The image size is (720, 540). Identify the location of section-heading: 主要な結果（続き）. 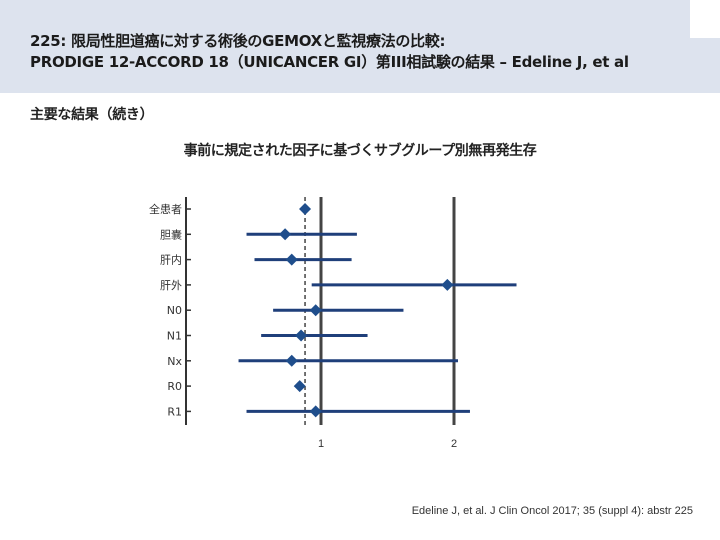
(92, 115).